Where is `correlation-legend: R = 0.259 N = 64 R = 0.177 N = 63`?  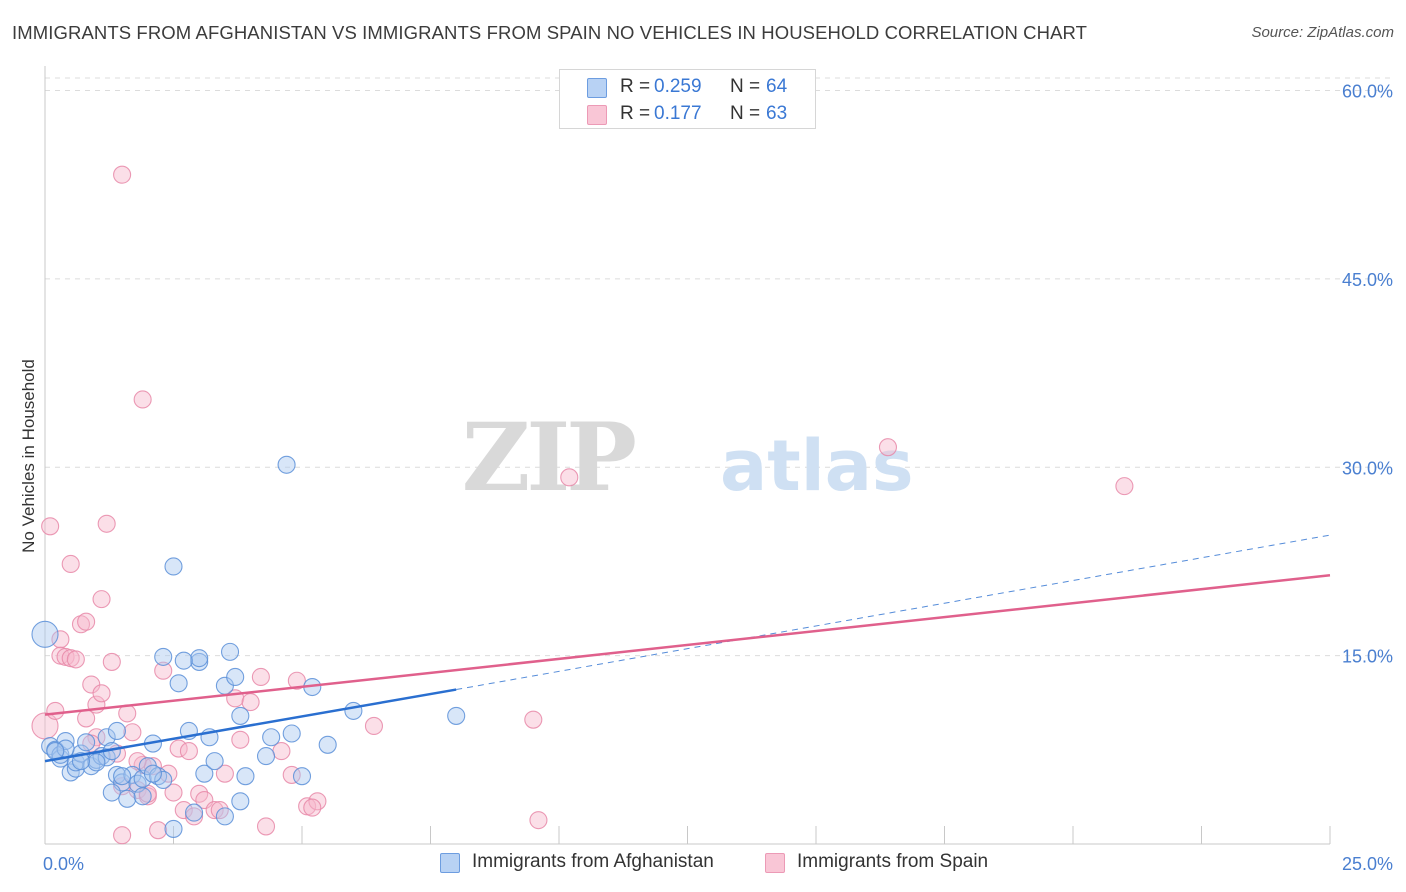 correlation-legend: R = 0.259 N = 64 R = 0.177 N = 63 is located at coordinates (687, 99).